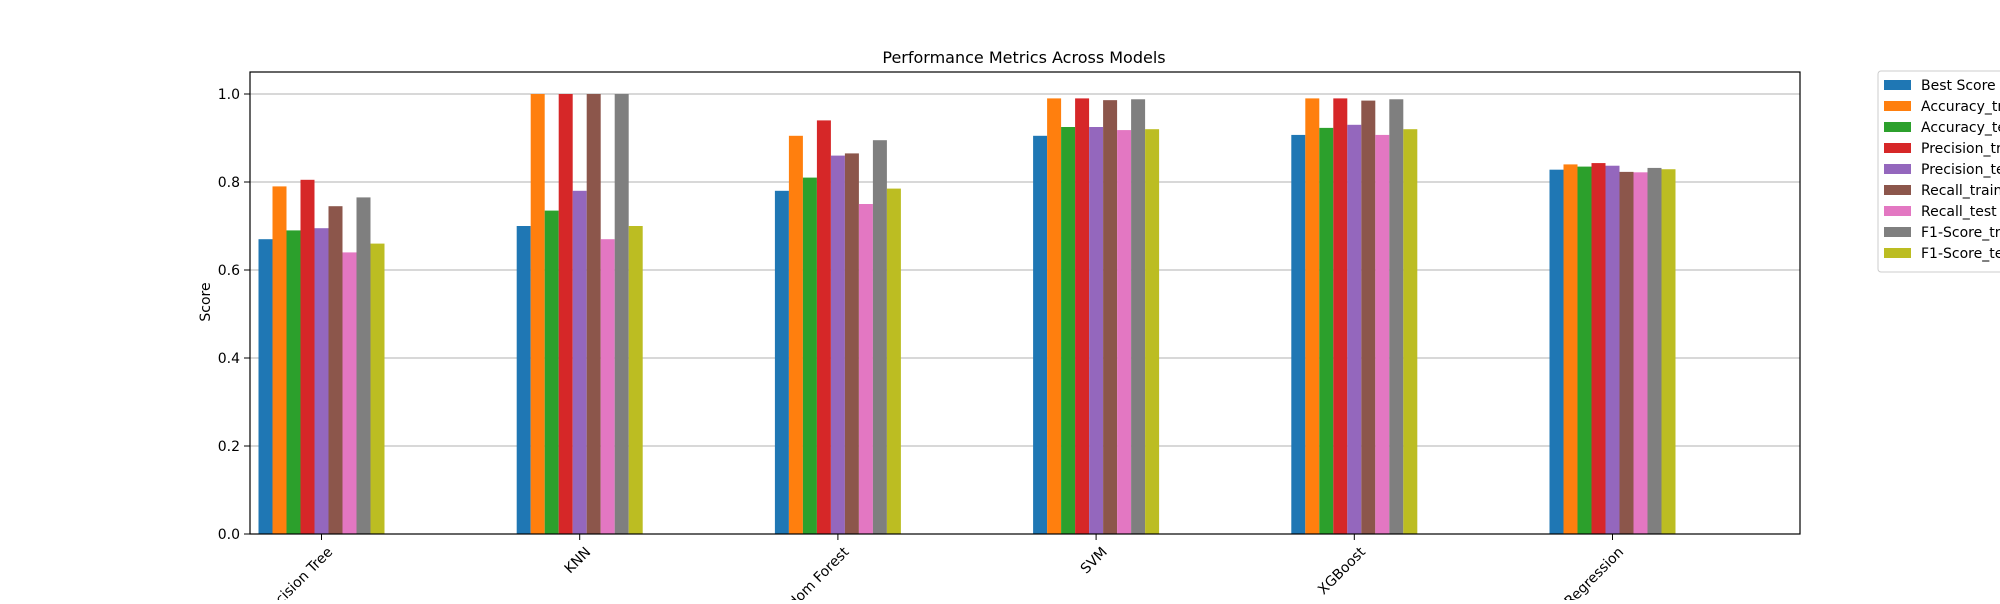 This screenshot has height=604, width=2000. What do you see at coordinates (229, 183) in the screenshot?
I see `y-tick-label: 0.8` at bounding box center [229, 183].